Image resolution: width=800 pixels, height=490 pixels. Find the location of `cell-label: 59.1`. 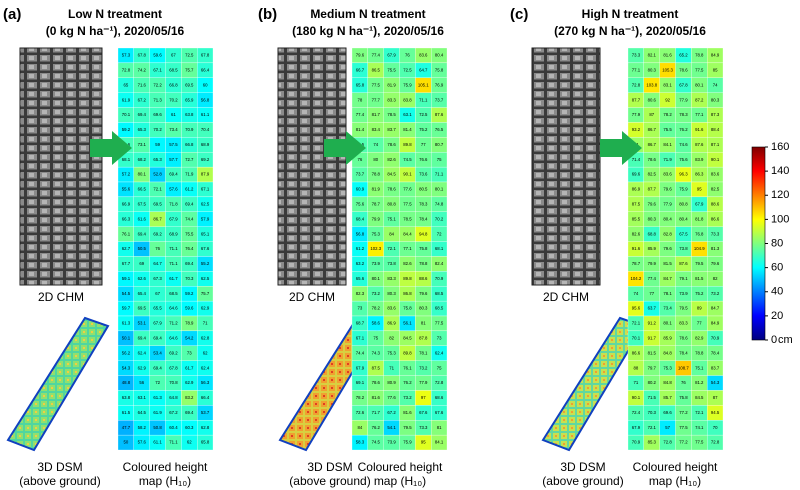

cell-label: 59.1 is located at coordinates (126, 278).